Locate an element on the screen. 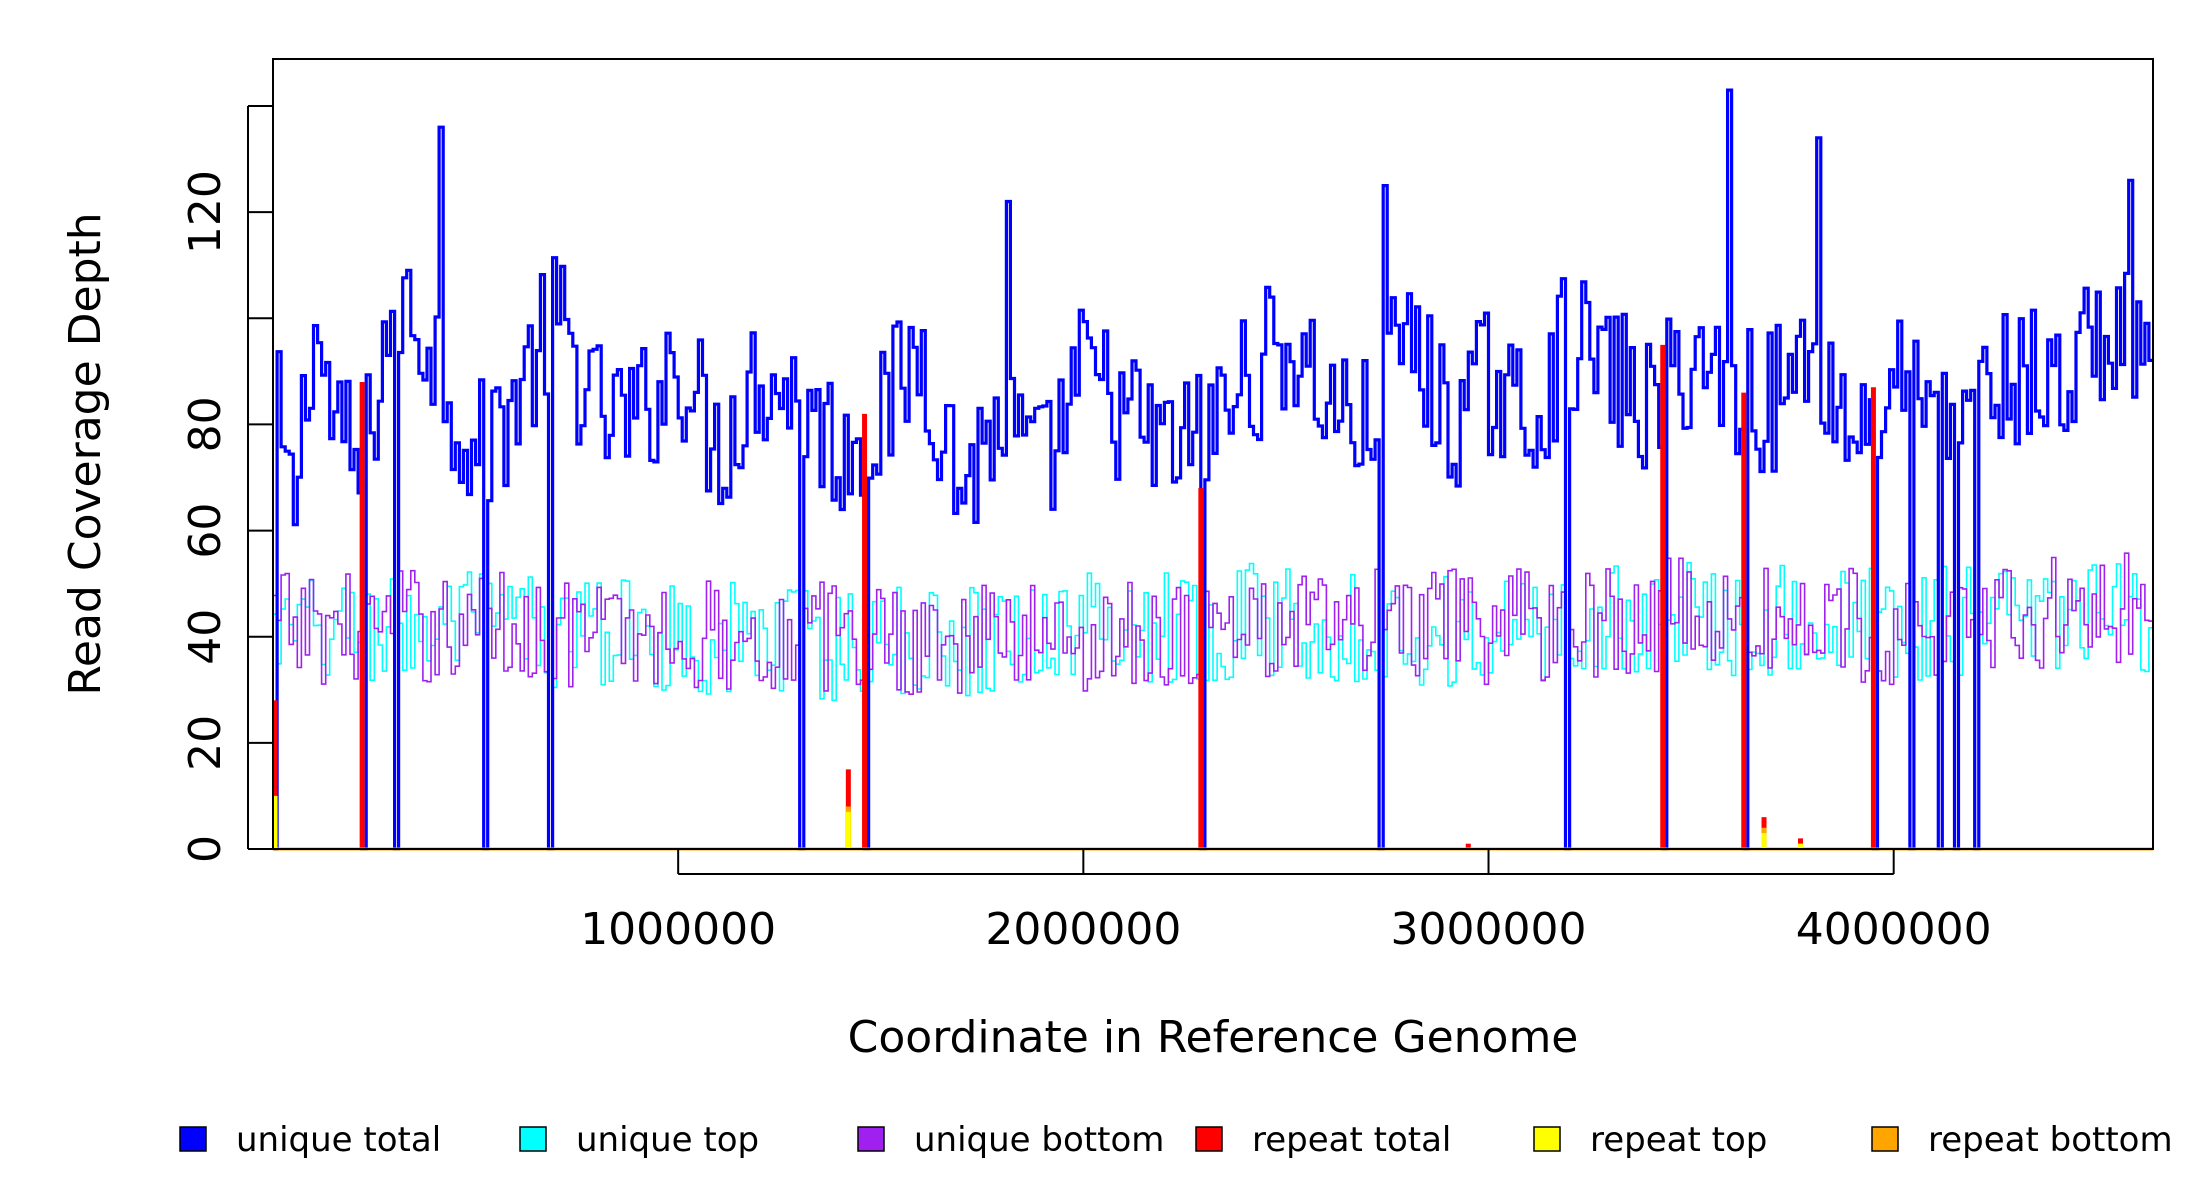 This screenshot has height=1200, width=2200. x-tick-label: 3000000 is located at coordinates (1489, 929).